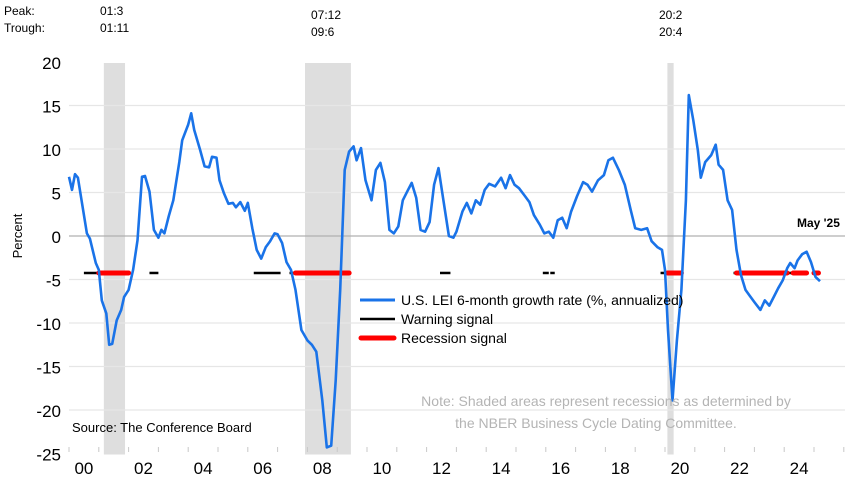 Image resolution: width=845 pixels, height=477 pixels. What do you see at coordinates (322, 468) in the screenshot?
I see `x-tick-label: 08` at bounding box center [322, 468].